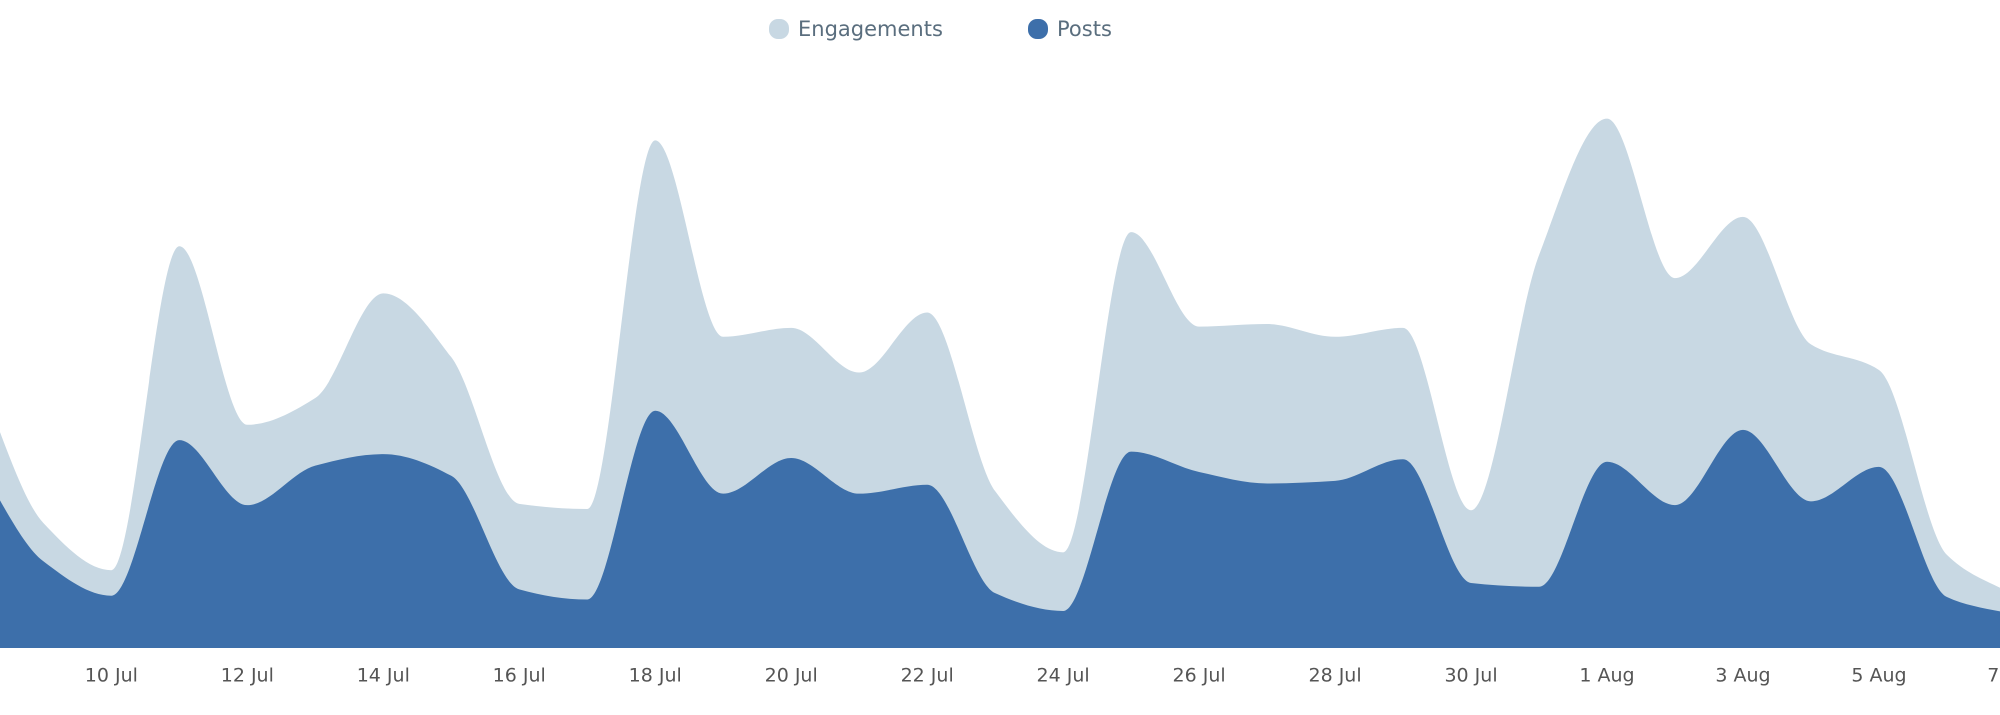 This screenshot has width=2000, height=715. Describe the element at coordinates (927, 676) in the screenshot. I see `x-tick-label: 22 Jul` at that location.